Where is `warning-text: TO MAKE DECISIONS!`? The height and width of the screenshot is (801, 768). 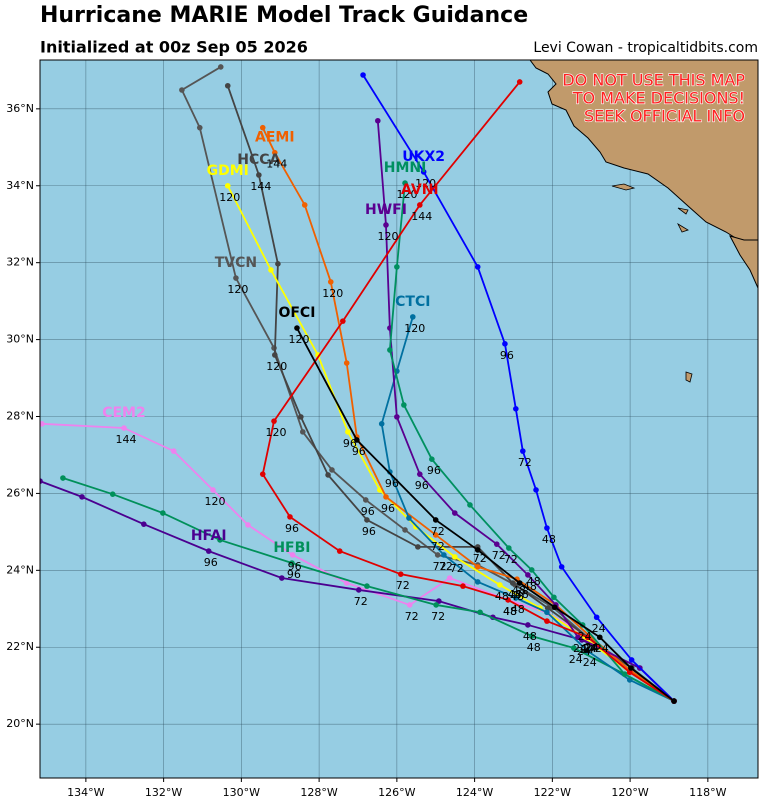
warning-text: TO MAKE DECISIONS! is located at coordinates (658, 98).